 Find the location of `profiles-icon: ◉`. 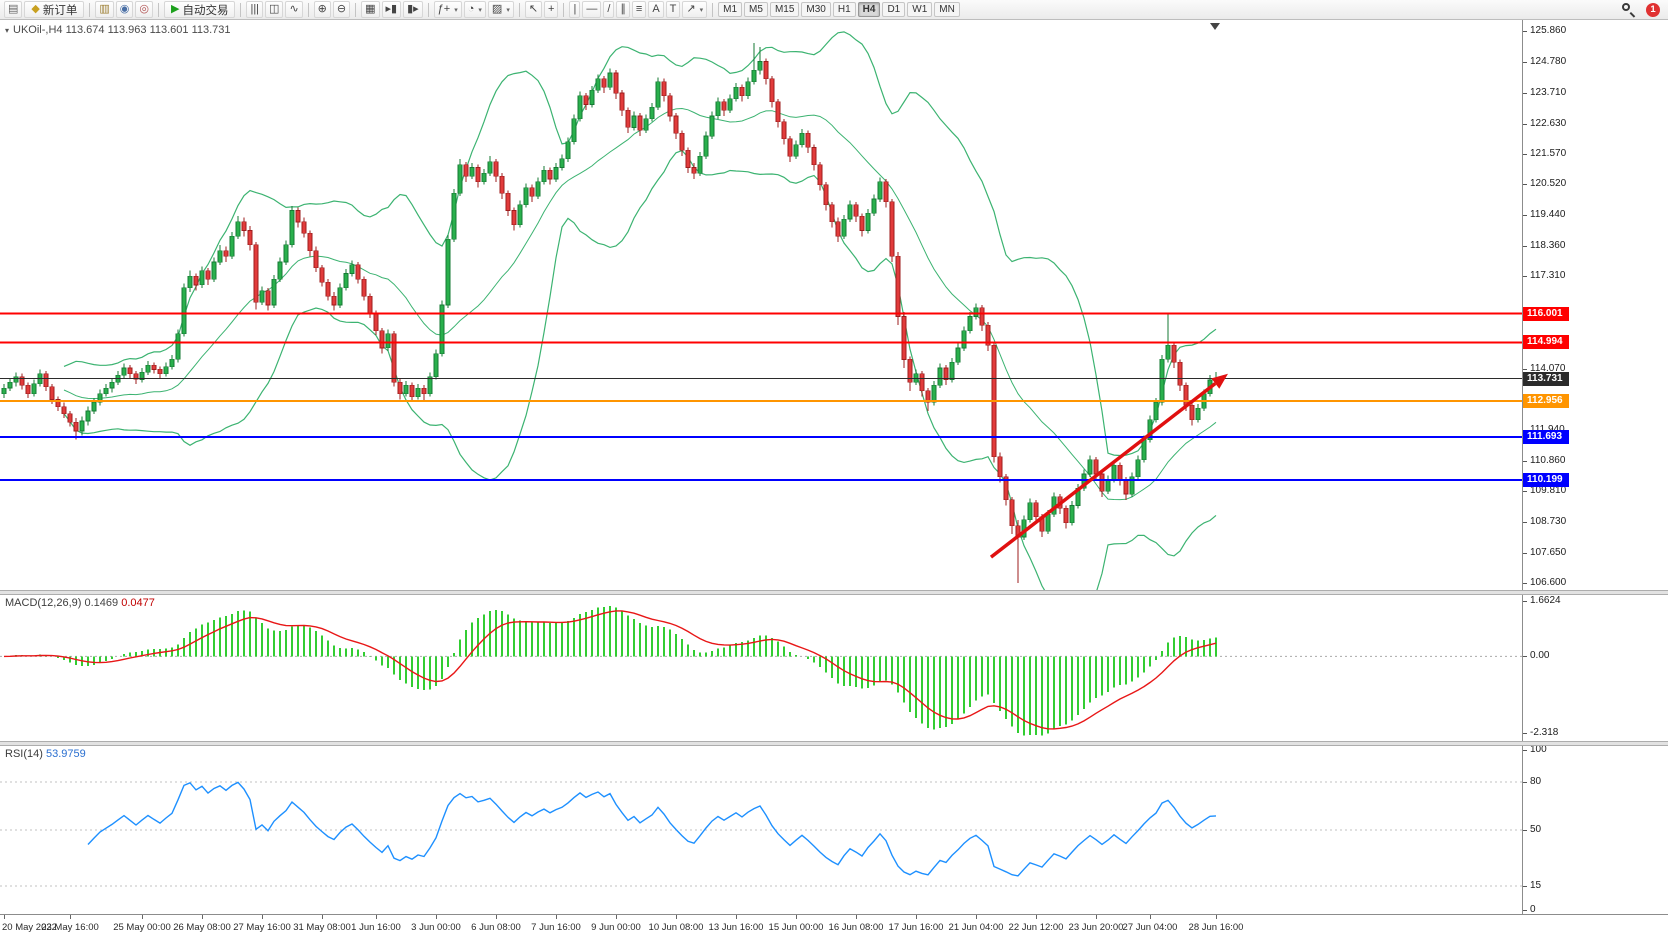

profiles-icon: ◉ is located at coordinates (124, 9).